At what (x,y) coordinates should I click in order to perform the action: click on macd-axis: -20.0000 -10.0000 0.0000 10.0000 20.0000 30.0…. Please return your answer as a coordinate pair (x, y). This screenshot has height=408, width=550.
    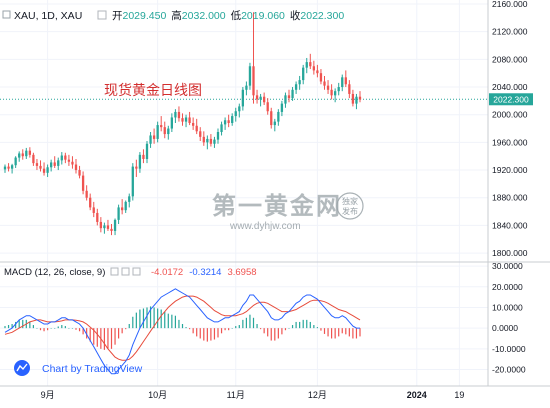
    Looking at the image, I should click on (509, 317).